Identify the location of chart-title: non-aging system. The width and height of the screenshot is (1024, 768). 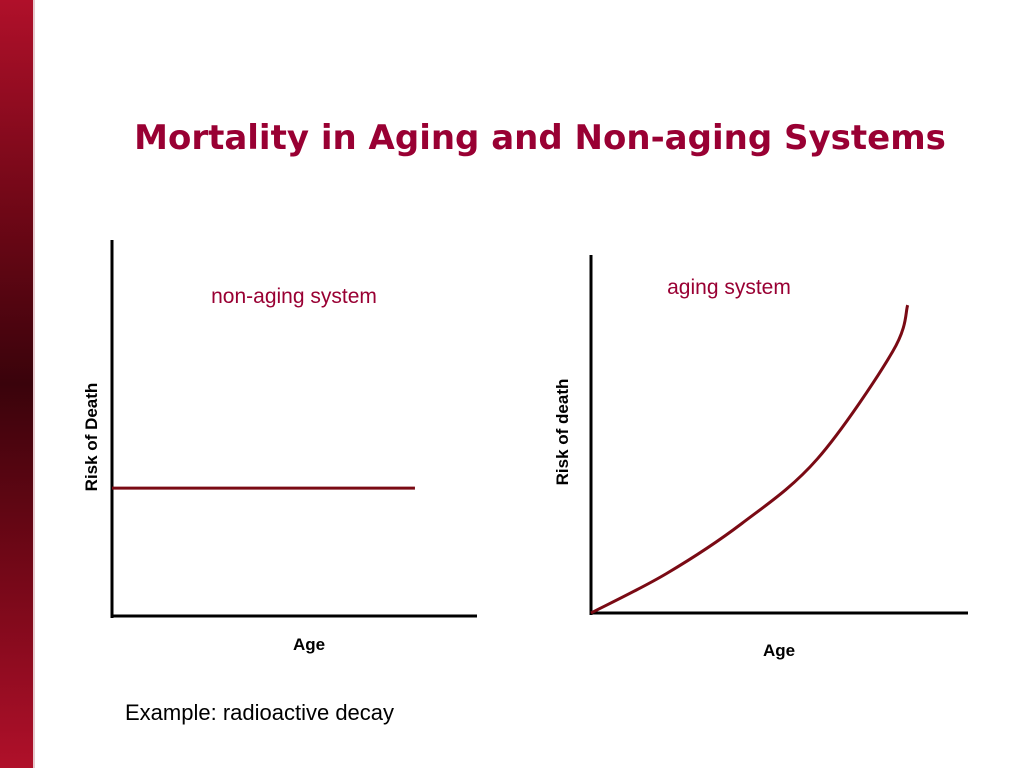
(294, 296).